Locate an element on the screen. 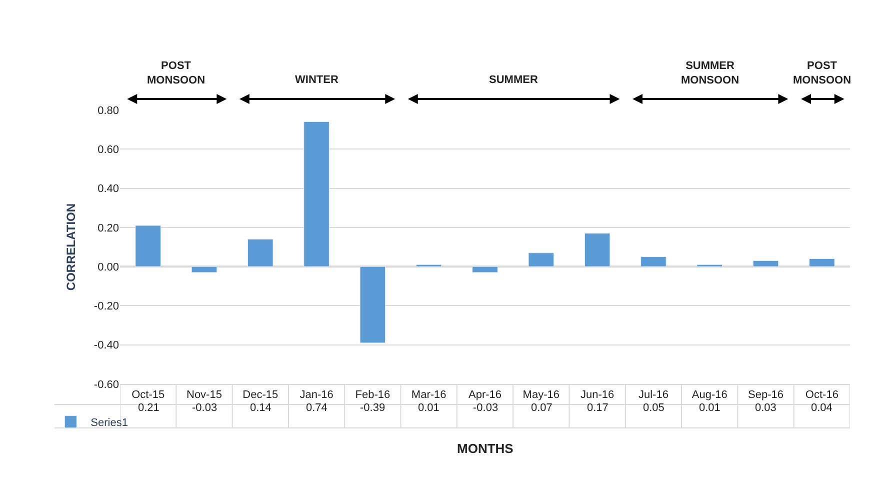  x-tick-label: Jun-16 is located at coordinates (597, 395).